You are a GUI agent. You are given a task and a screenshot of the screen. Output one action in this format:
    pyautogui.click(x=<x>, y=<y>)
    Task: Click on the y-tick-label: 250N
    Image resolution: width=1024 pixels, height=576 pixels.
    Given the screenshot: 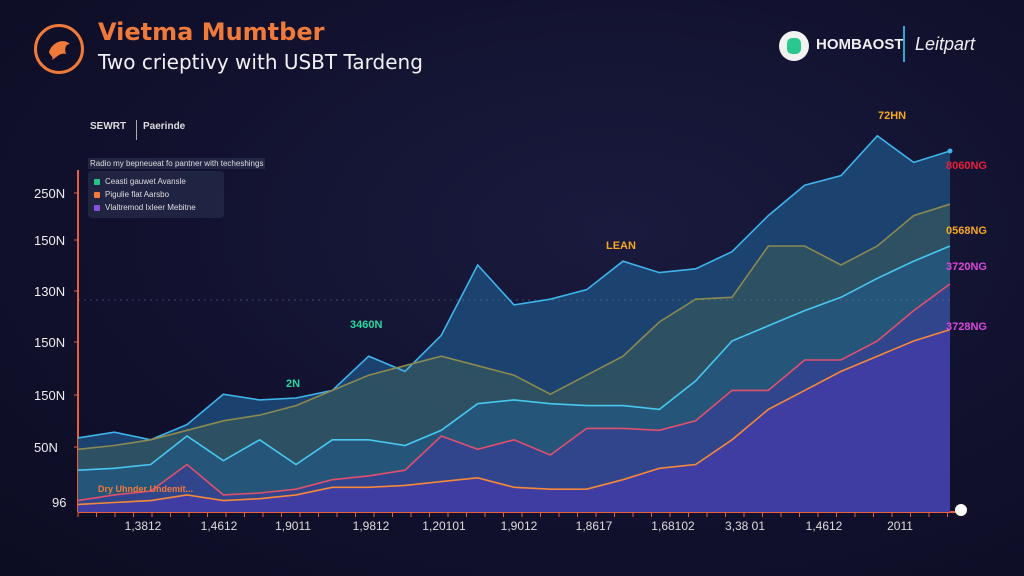 What is the action you would take?
    pyautogui.click(x=50, y=193)
    